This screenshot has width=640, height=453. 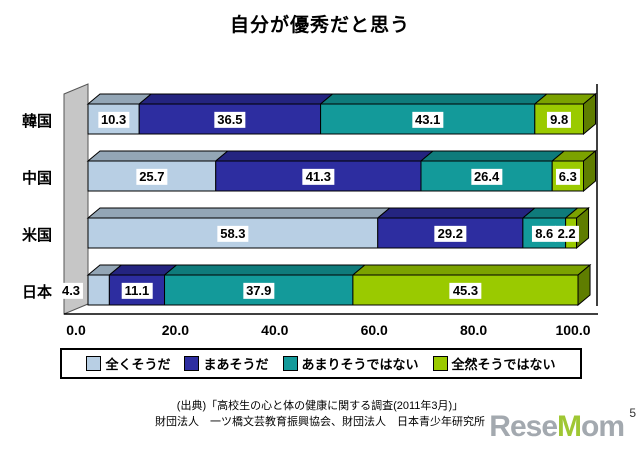 I want to click on value-label: 9.8, so click(x=559, y=120).